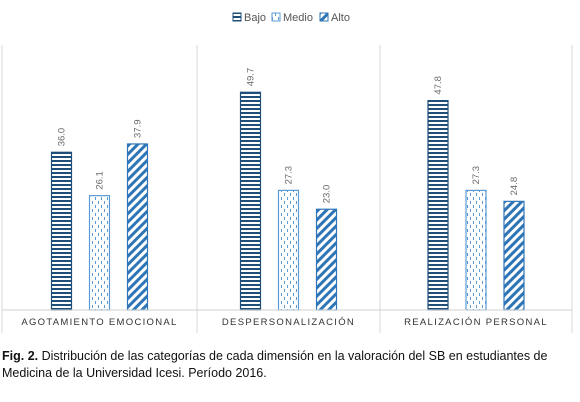 The image size is (580, 402). Describe the element at coordinates (476, 322) in the screenshot. I see `category-label-2: REALIZACIÓN PERSONAL` at that location.